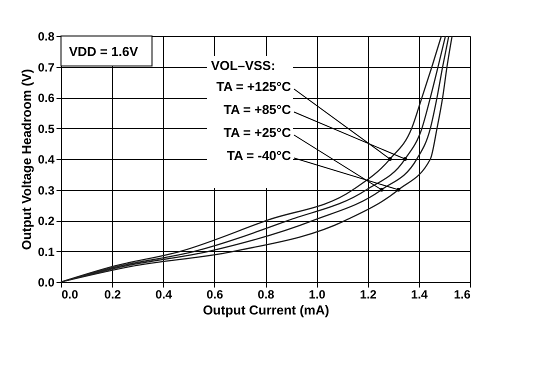 The width and height of the screenshot is (551, 370). What do you see at coordinates (266, 295) in the screenshot?
I see `x-tick-label: 0.8` at bounding box center [266, 295].